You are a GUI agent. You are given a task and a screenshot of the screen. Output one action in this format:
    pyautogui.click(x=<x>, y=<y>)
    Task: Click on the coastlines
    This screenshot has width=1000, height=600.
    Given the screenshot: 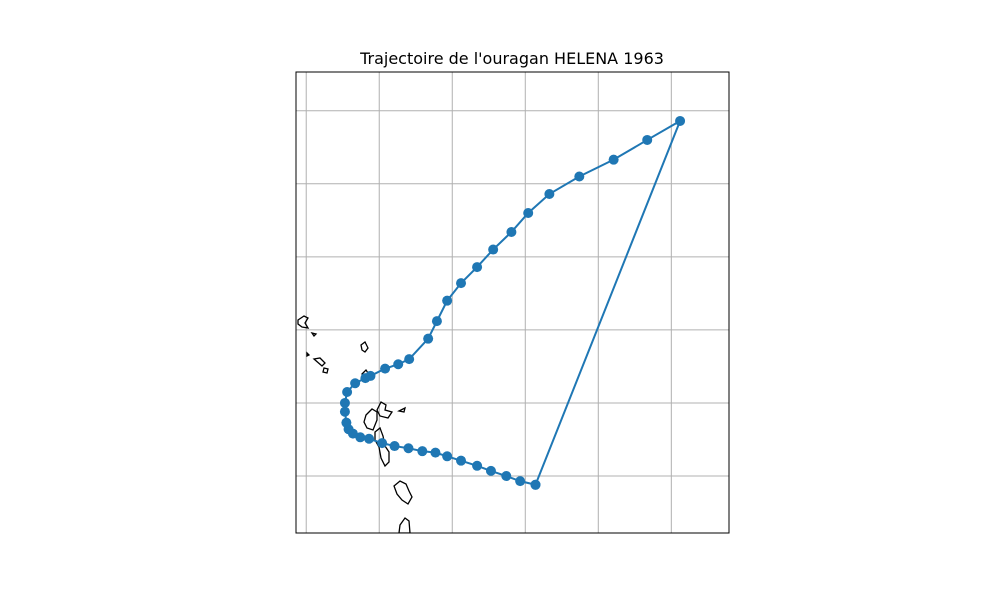 What is the action you would take?
    pyautogui.click(x=355, y=424)
    